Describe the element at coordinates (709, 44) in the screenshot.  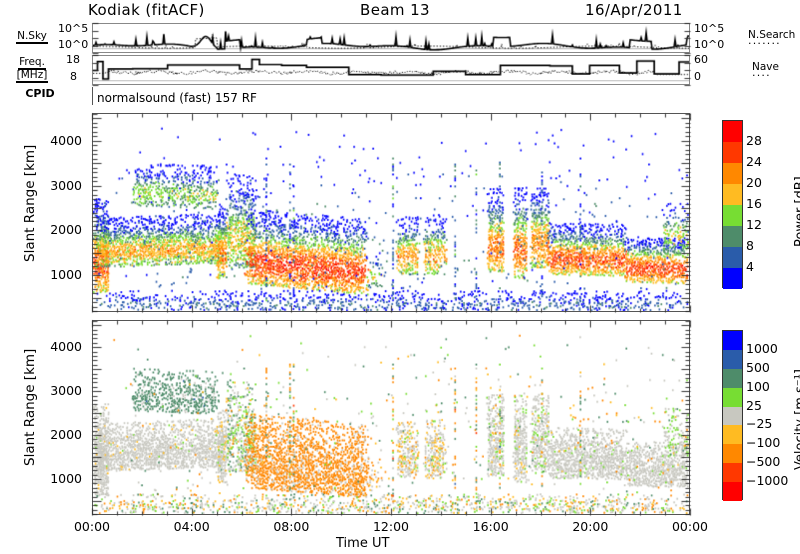
I see `noise-axis-right-lo: 10^0` at that location.